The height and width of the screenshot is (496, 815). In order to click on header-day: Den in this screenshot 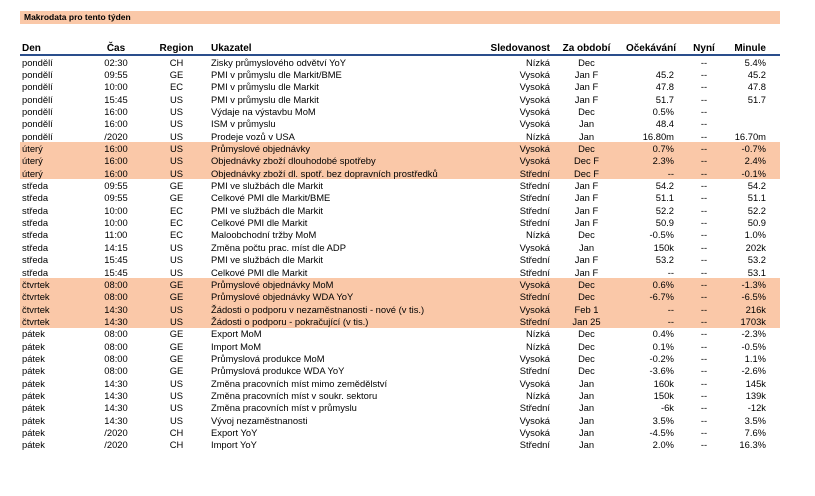, I will do `click(54, 48)`.